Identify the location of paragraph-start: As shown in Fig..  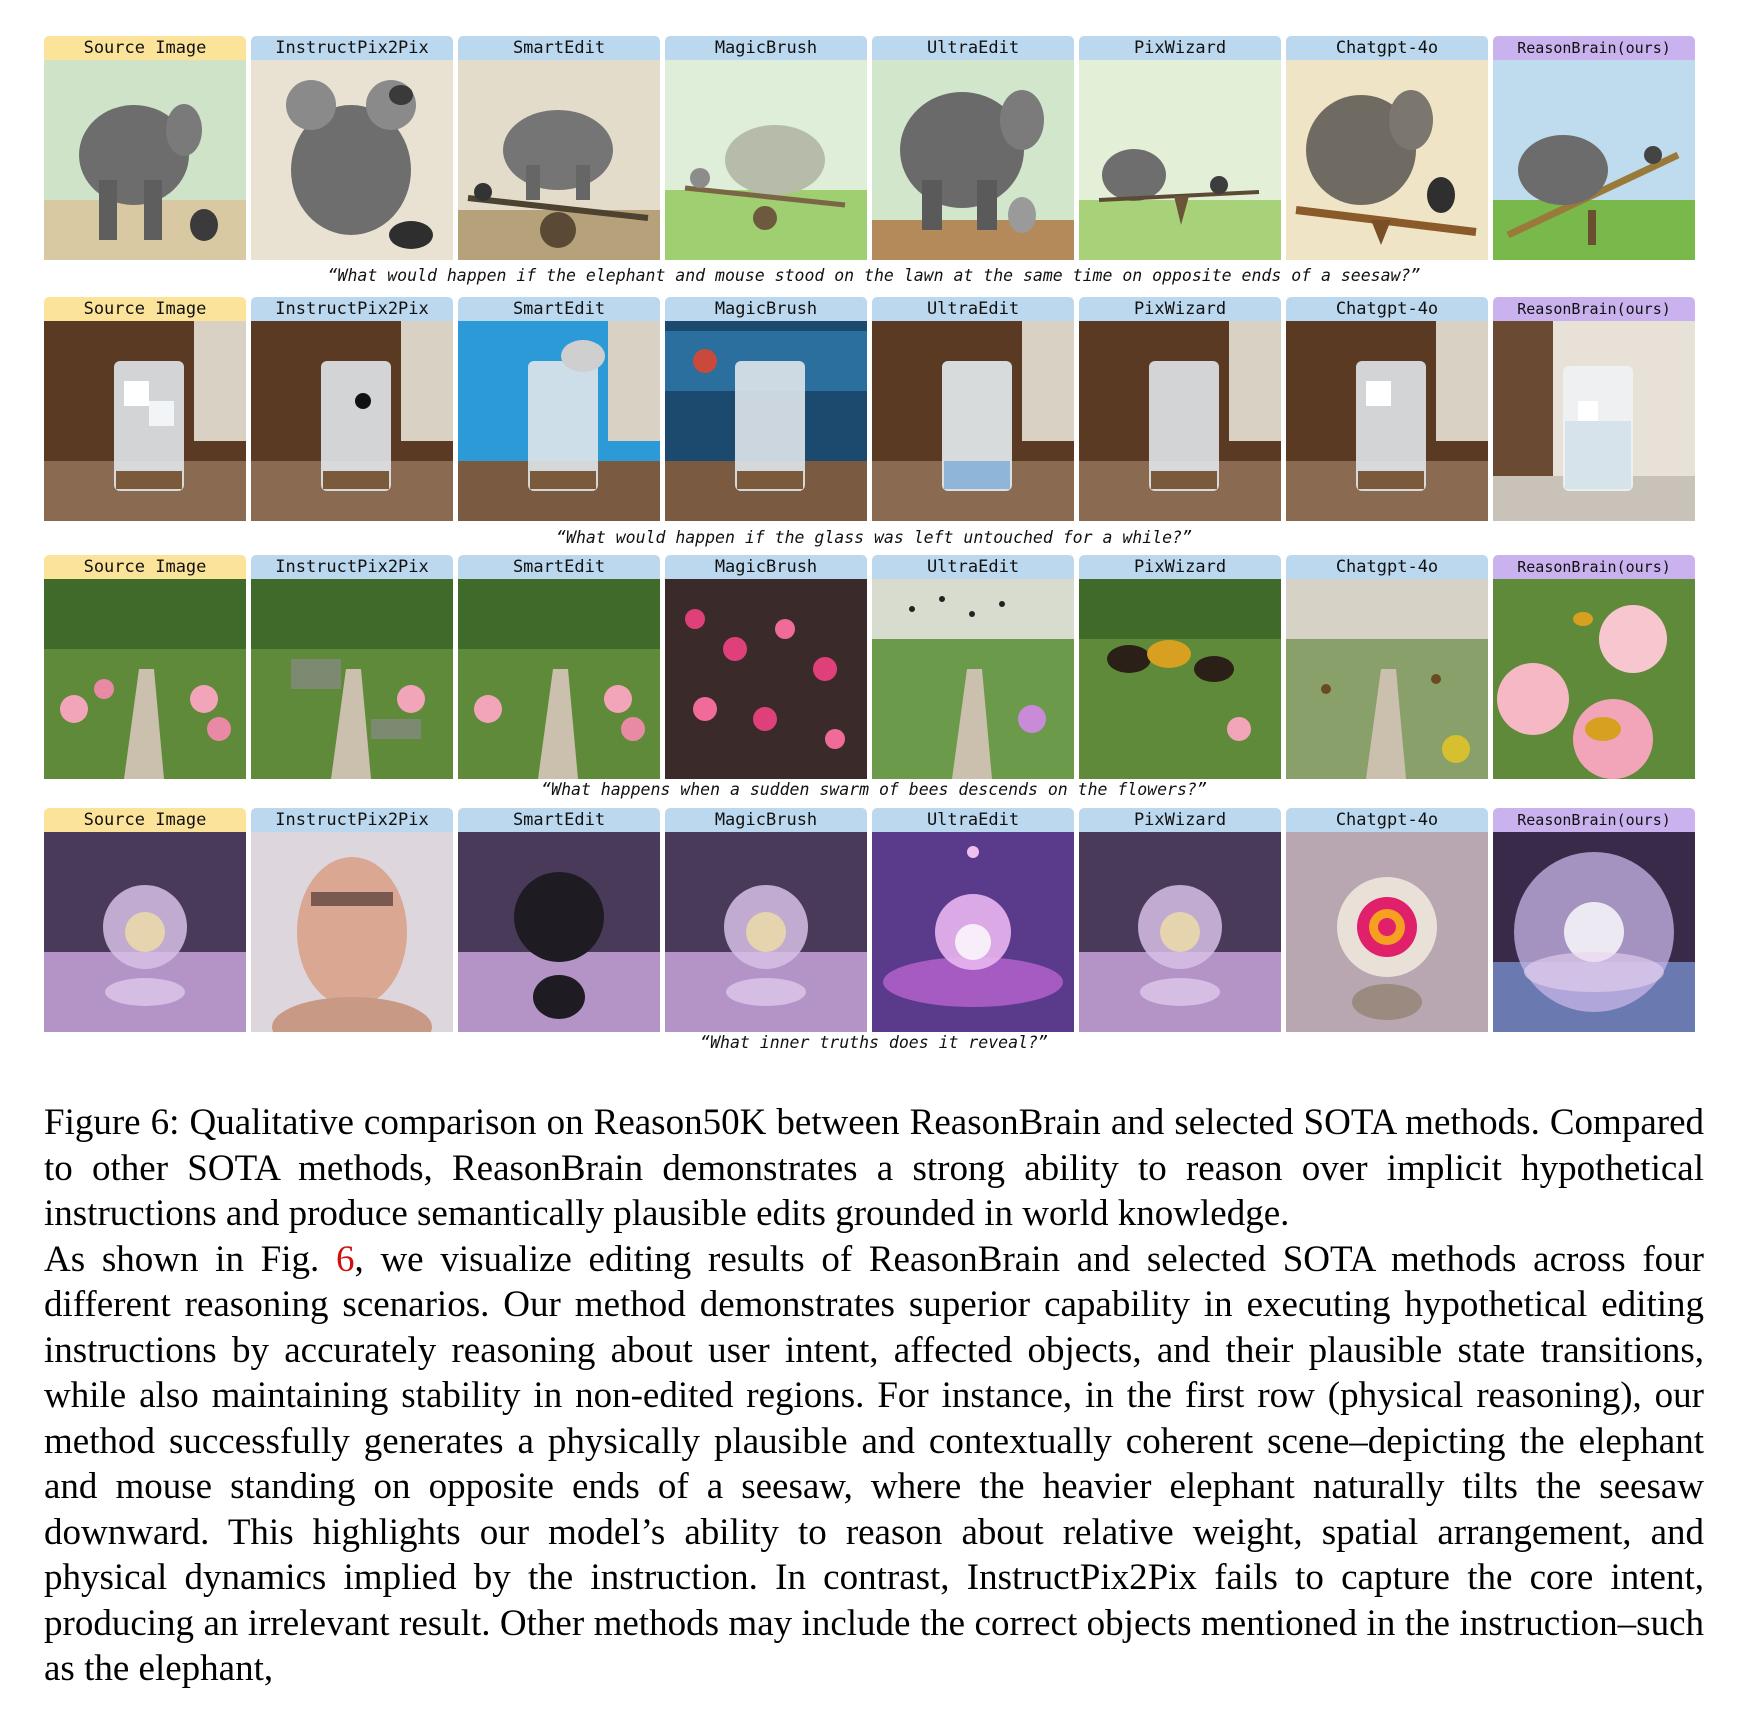
(190, 1259).